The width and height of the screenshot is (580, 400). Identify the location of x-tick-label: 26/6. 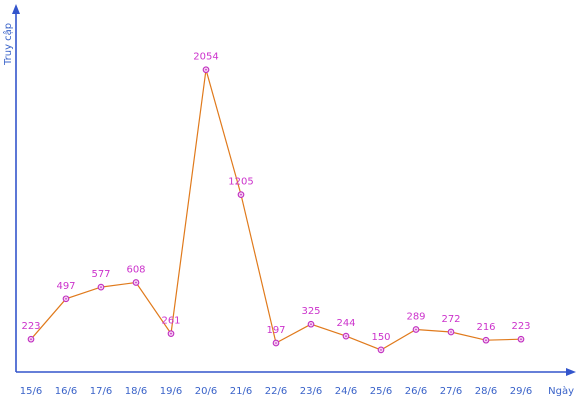
(416, 391).